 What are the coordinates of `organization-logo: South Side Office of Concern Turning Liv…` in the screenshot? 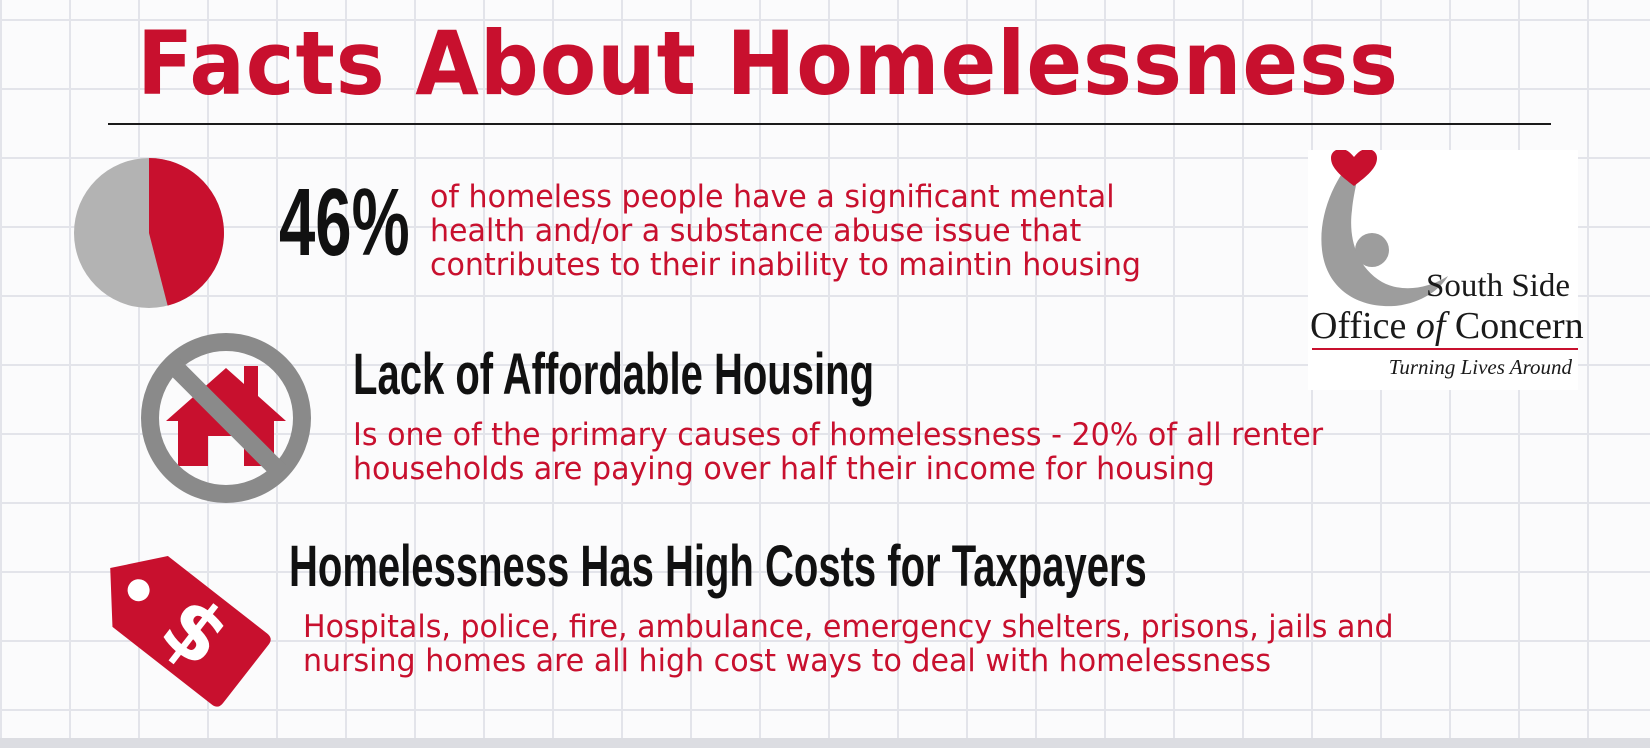 It's located at (1446, 270).